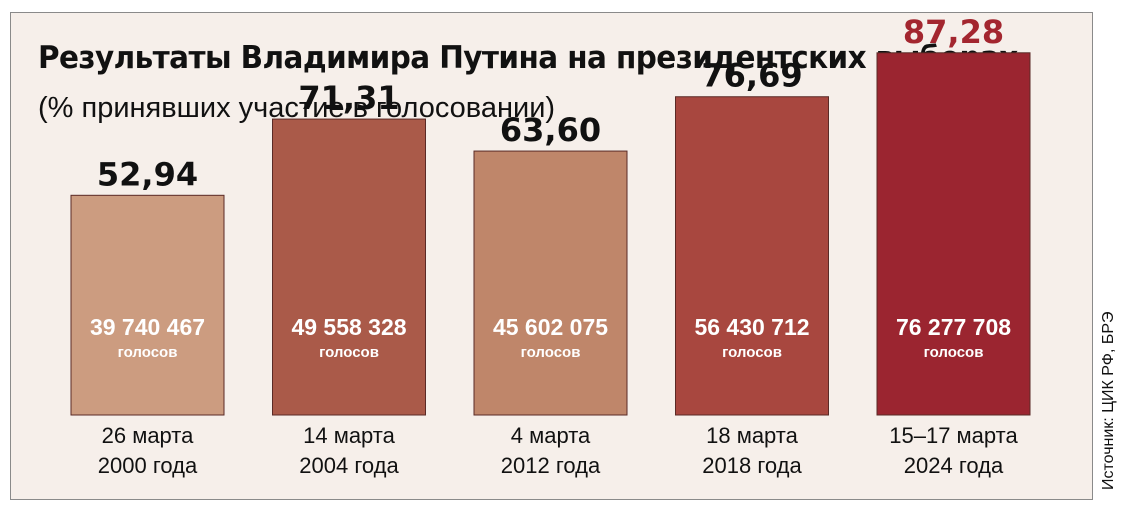  What do you see at coordinates (147, 174) in the screenshot?
I see `value-label: 52,94` at bounding box center [147, 174].